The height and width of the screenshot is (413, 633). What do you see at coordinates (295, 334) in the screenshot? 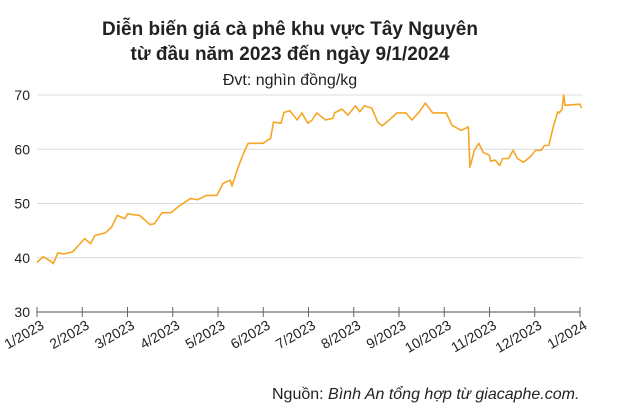
I see `x-tick-label: 7/2023` at bounding box center [295, 334].